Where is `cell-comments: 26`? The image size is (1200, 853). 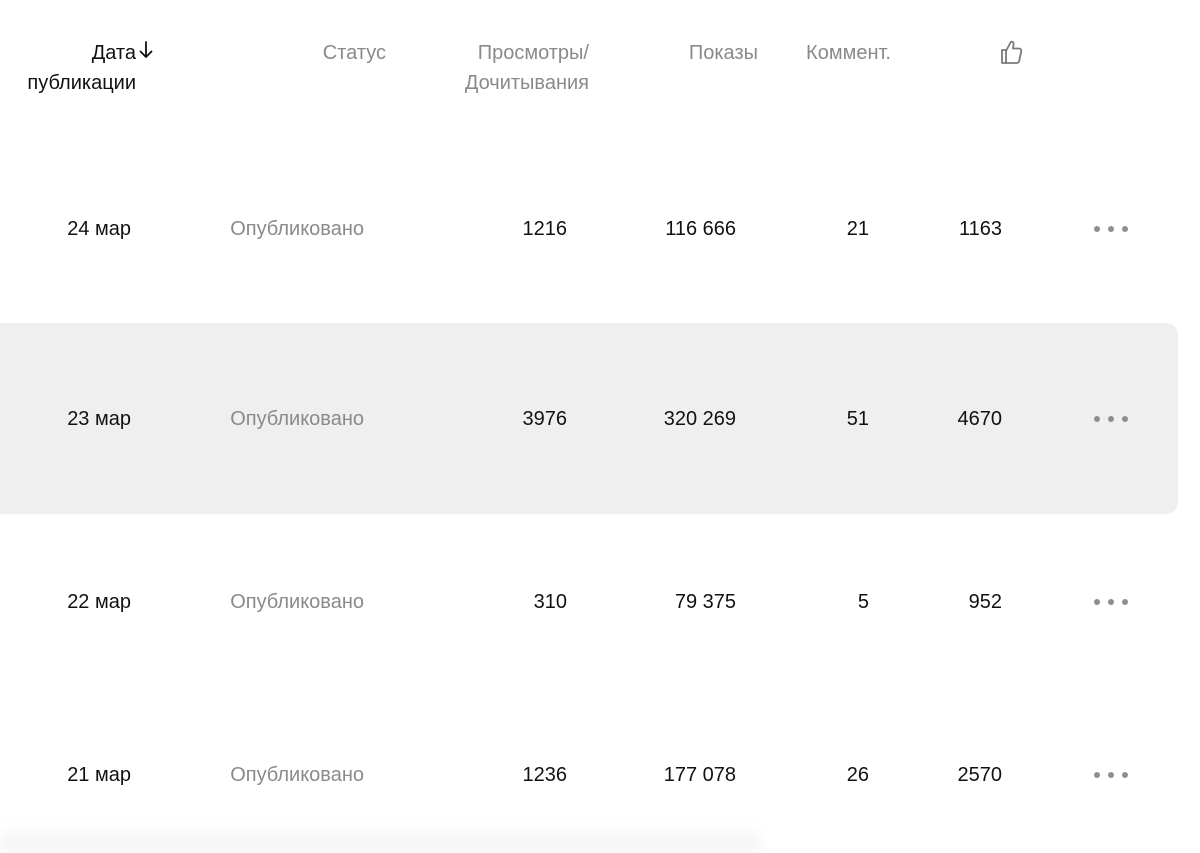
cell-comments: 26 is located at coordinates (857, 775).